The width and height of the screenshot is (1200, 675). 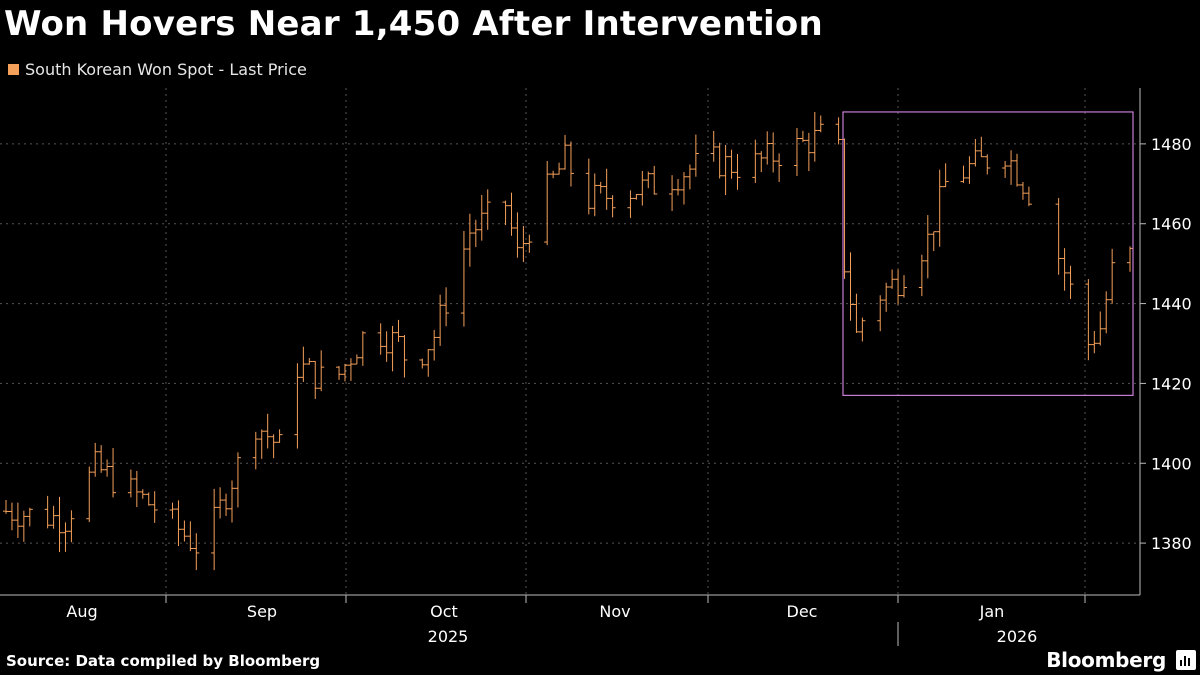 What do you see at coordinates (992, 611) in the screenshot?
I see `x-tick-label: Jan` at bounding box center [992, 611].